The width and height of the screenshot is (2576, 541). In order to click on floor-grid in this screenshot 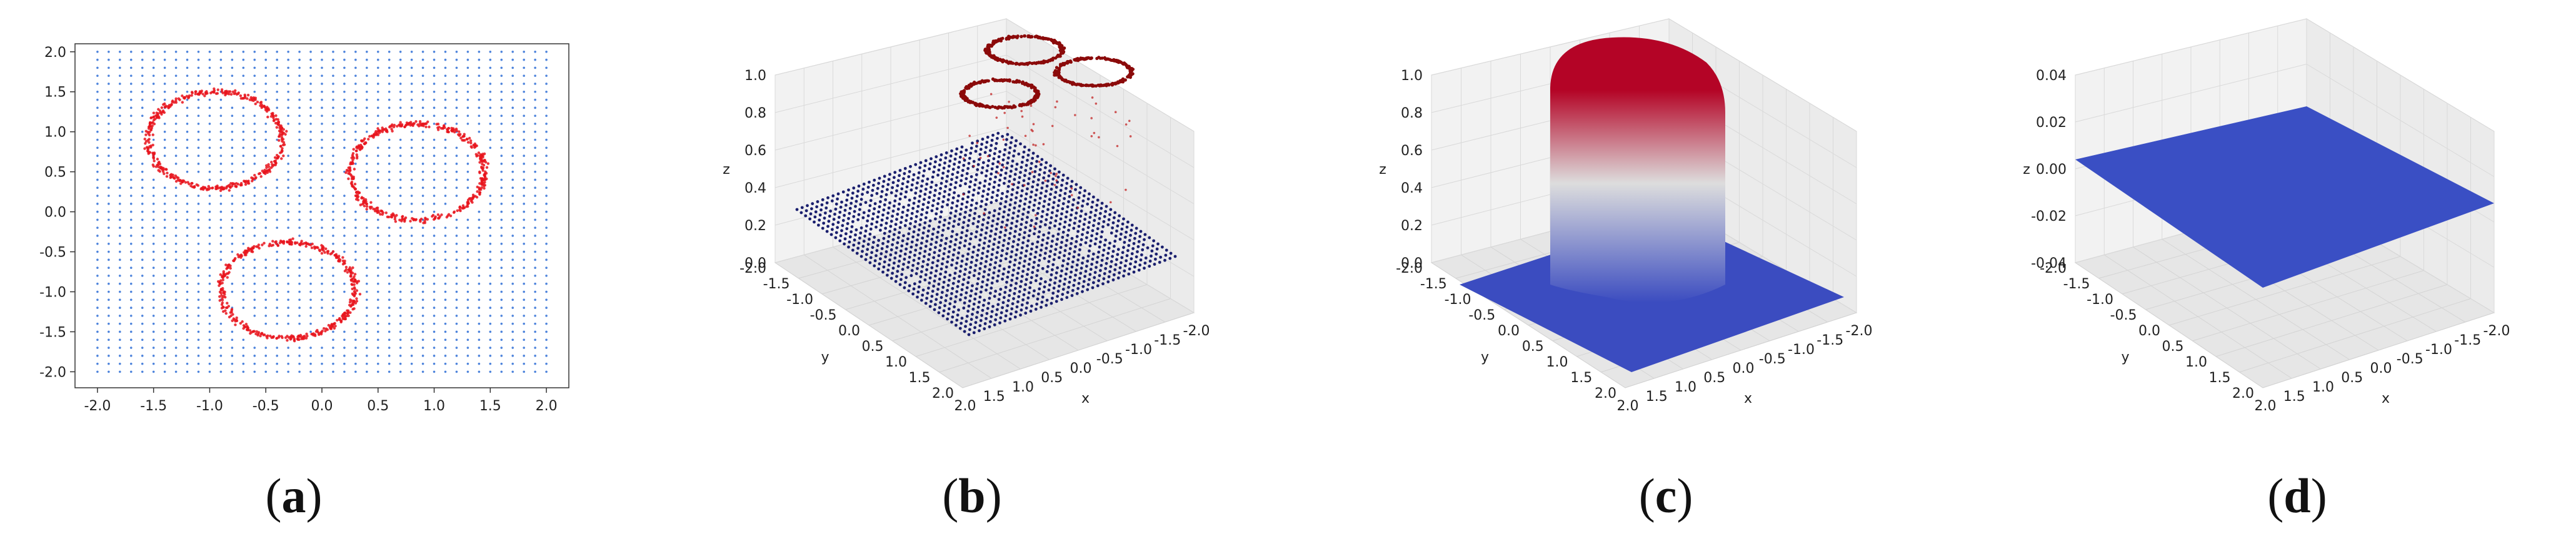, I will do `click(1013, 282)`.